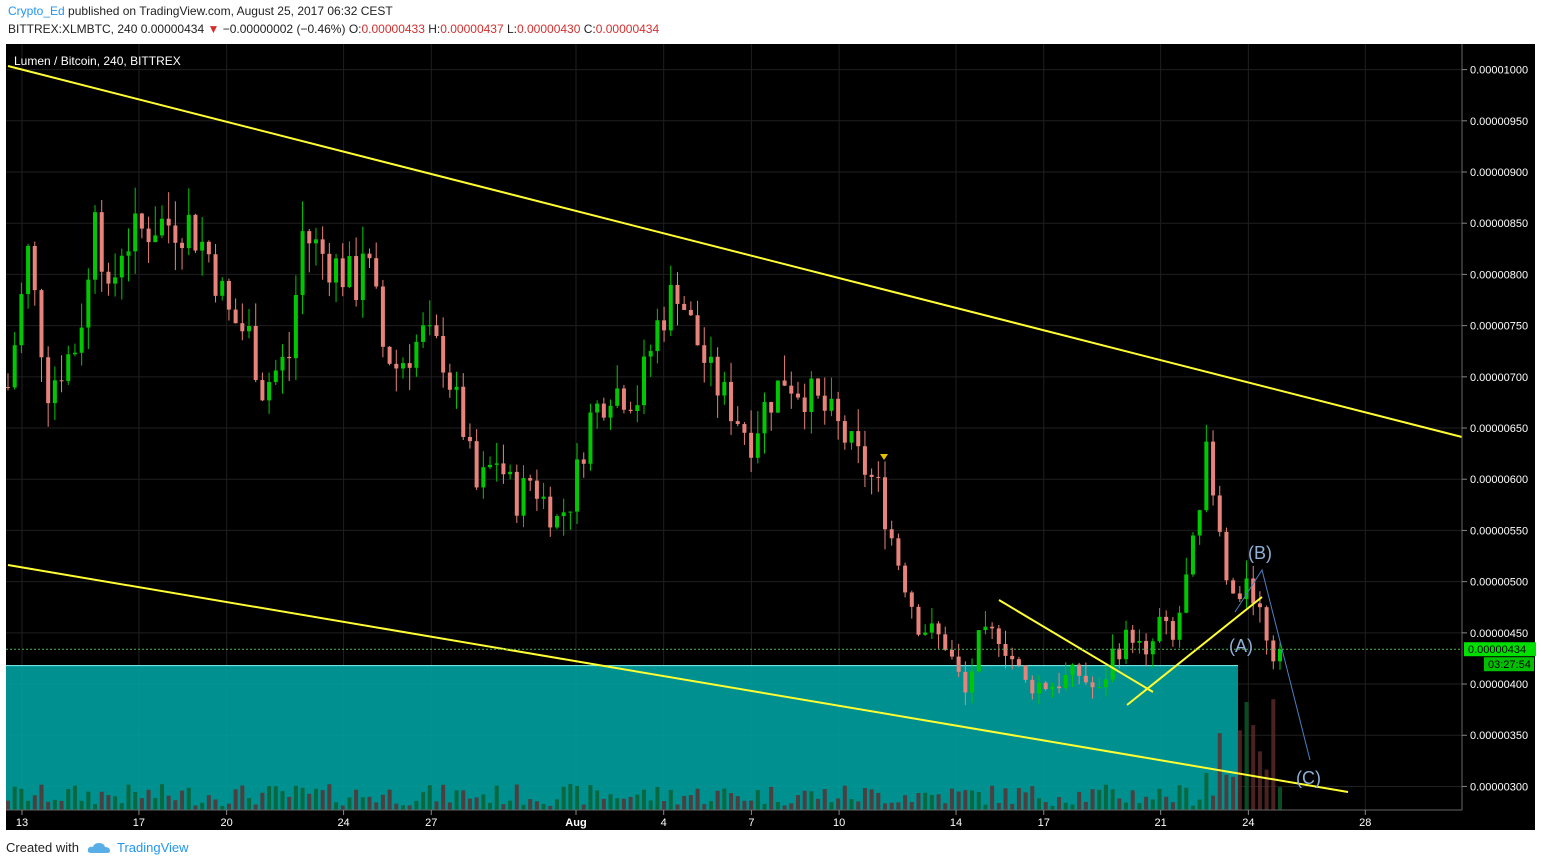  Describe the element at coordinates (1499, 429) in the screenshot. I see `price-tick-label: 0.00000650` at that location.